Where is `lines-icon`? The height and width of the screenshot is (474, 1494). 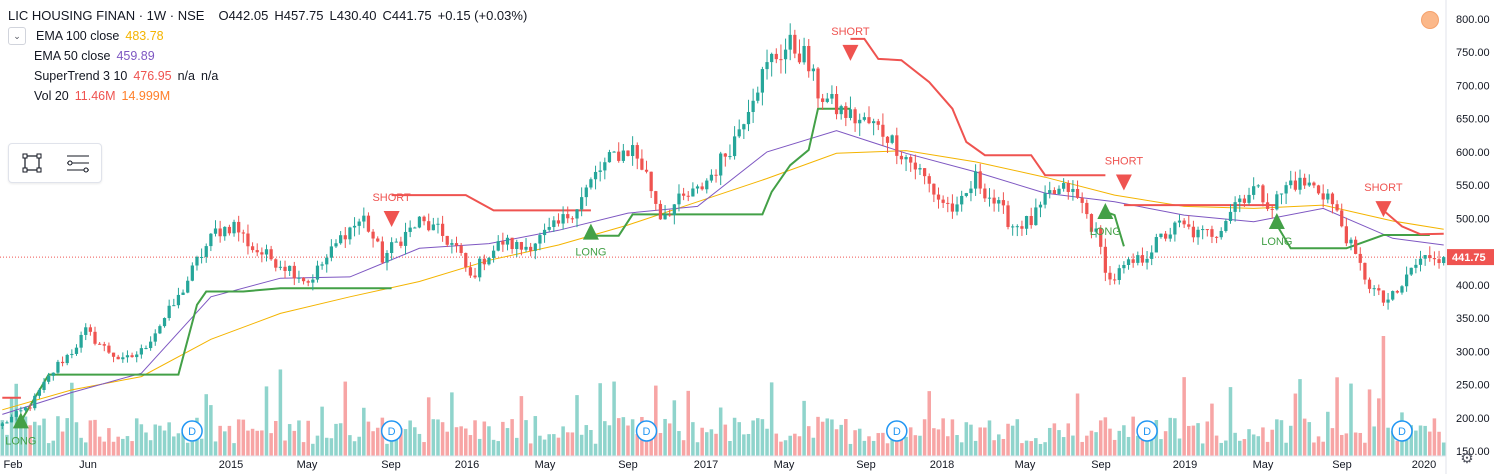
lines-icon is located at coordinates (78, 163).